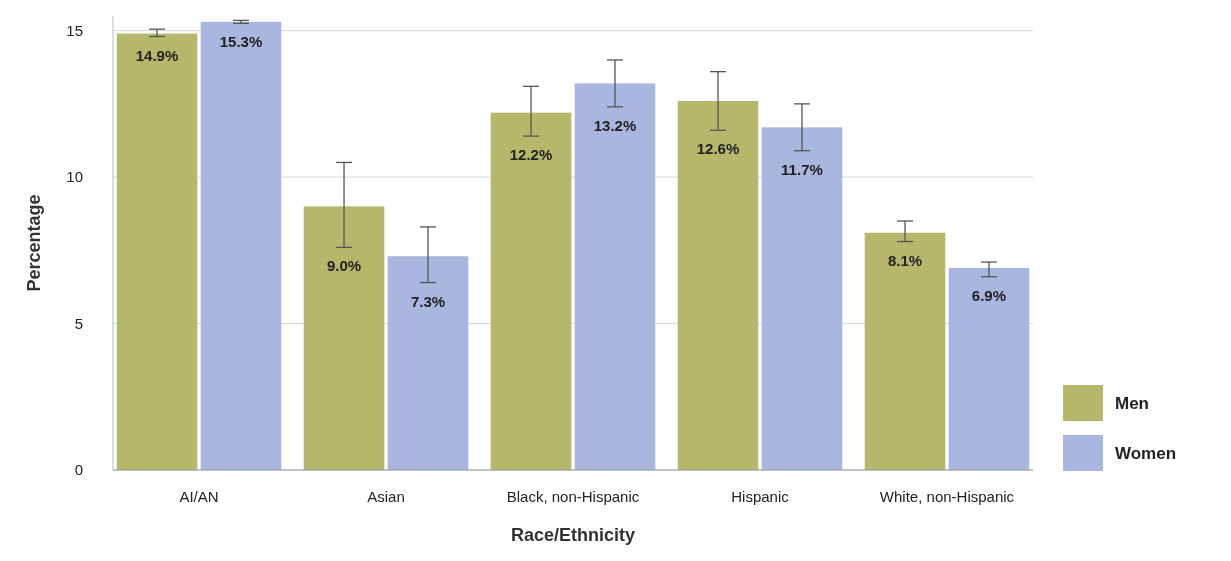 The image size is (1231, 561). What do you see at coordinates (386, 496) in the screenshot?
I see `x-tick-label: Asian` at bounding box center [386, 496].